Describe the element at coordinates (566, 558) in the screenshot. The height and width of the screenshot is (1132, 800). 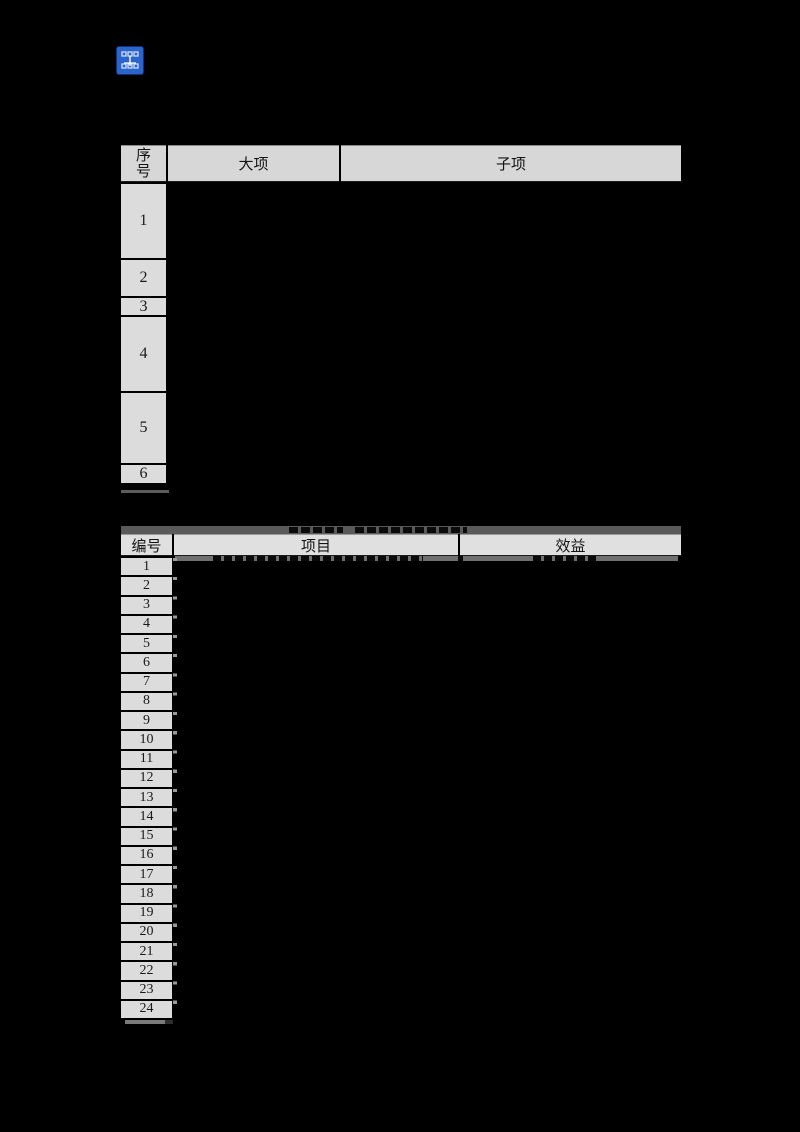
I see `row1-benefit-glyph-silhouette` at that location.